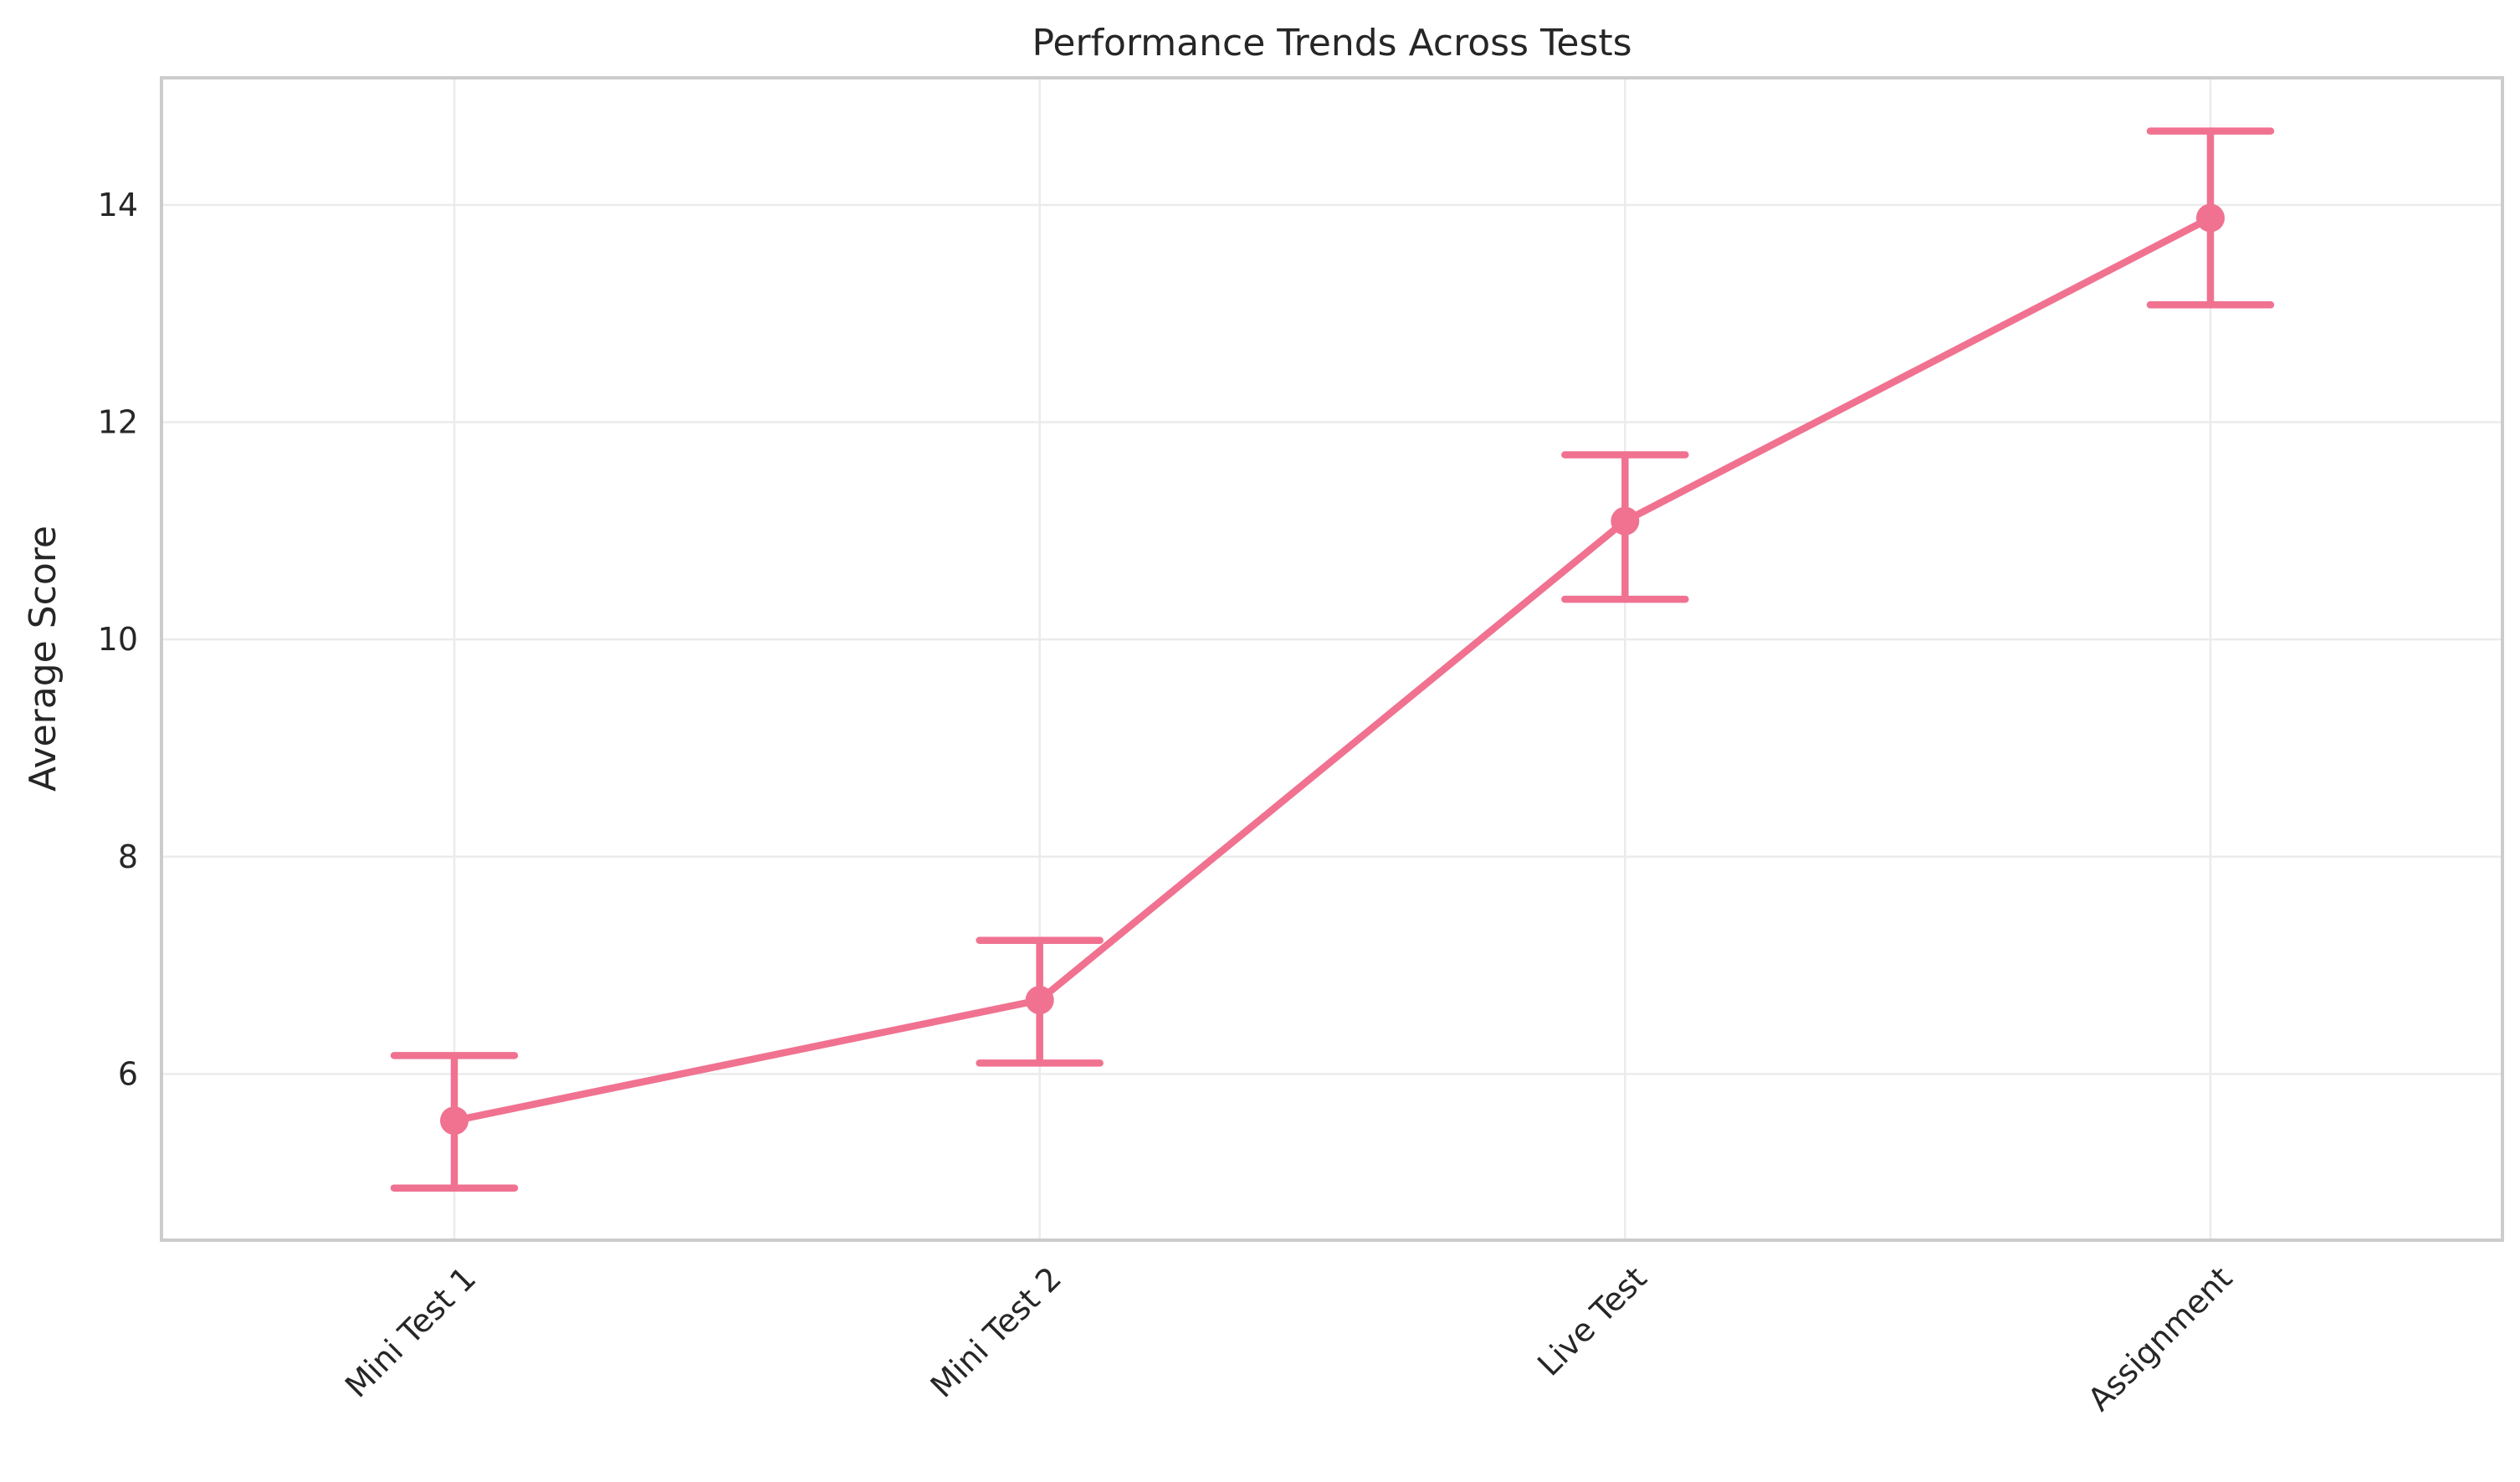 The height and width of the screenshot is (1482, 2520). What do you see at coordinates (1331, 43) in the screenshot?
I see `chart-title: Performance Trends Across Tests` at bounding box center [1331, 43].